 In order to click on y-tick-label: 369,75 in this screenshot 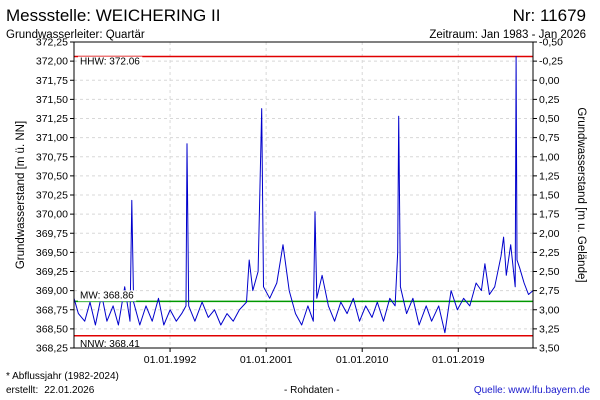, I will do `click(52, 234)`.